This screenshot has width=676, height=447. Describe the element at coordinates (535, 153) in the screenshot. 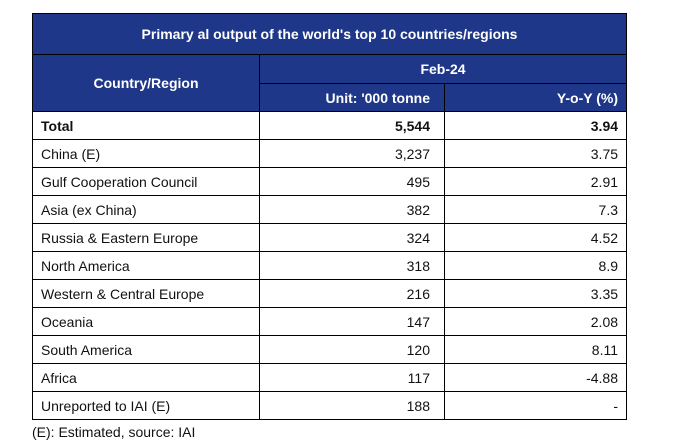

I see `row-yoy: 3.75` at that location.